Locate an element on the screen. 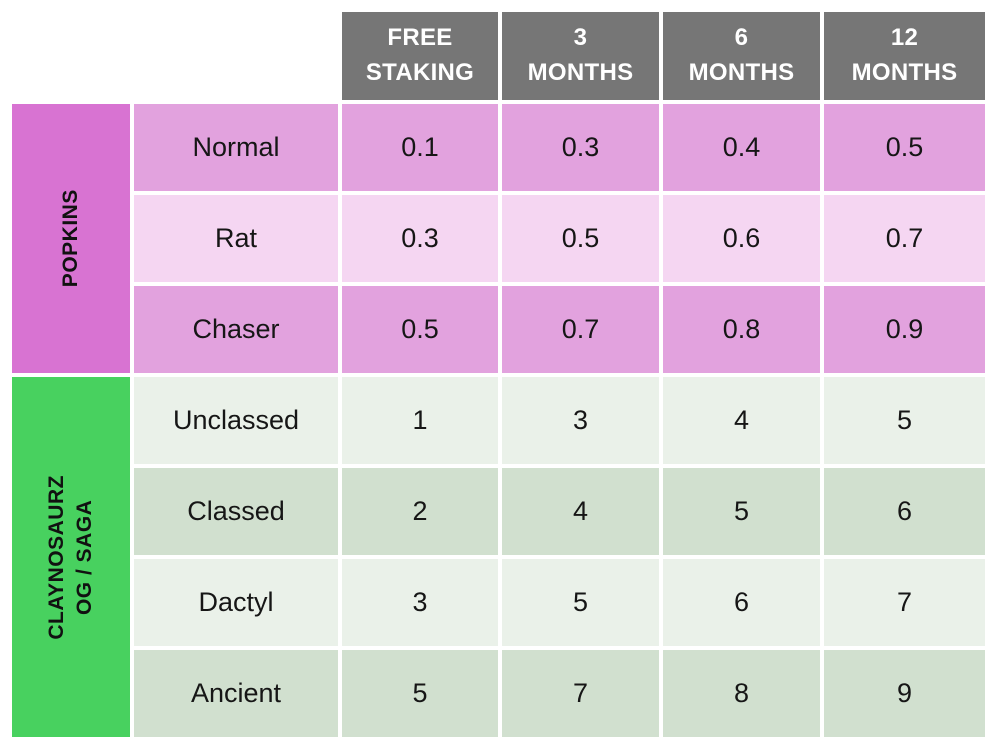 The width and height of the screenshot is (1003, 750). col-header-12-months: 12 MONTHS is located at coordinates (904, 56).